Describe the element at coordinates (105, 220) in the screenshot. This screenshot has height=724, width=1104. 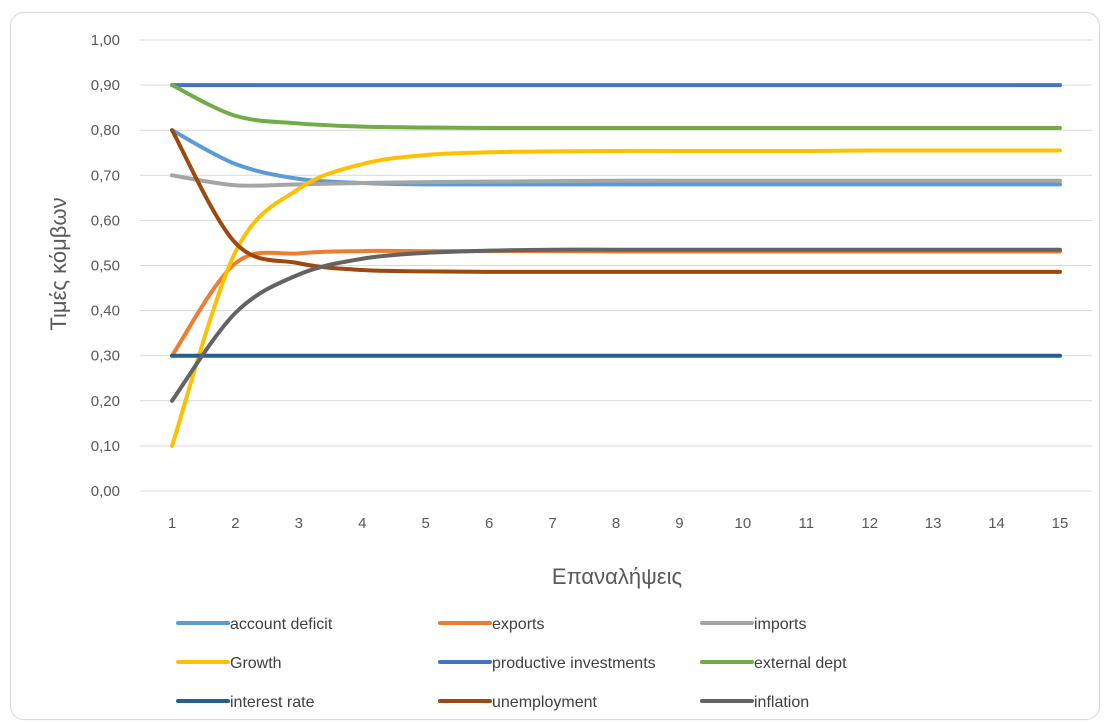
I see `y-tick-label: 0,60` at that location.